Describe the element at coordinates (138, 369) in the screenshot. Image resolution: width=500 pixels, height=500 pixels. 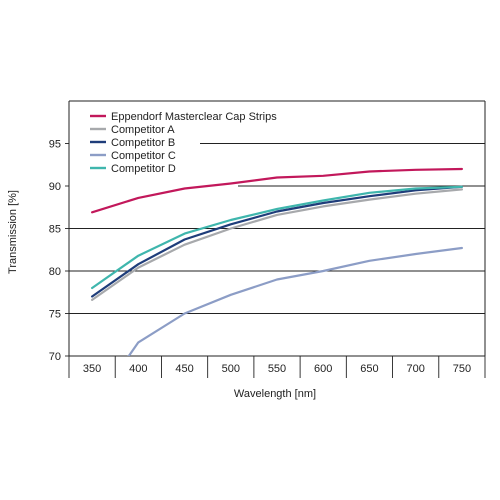
I see `x-tick-label-400: 400` at that location.